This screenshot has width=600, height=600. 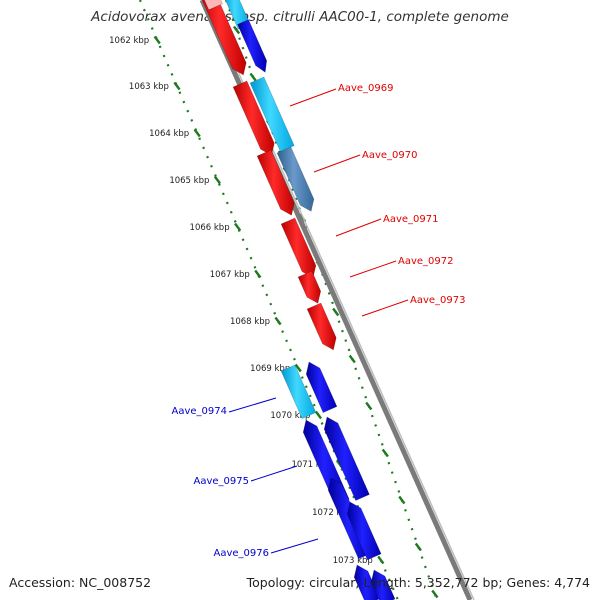 What do you see at coordinates (222, 481) in the screenshot?
I see `gene-label: Aave_0975` at bounding box center [222, 481].